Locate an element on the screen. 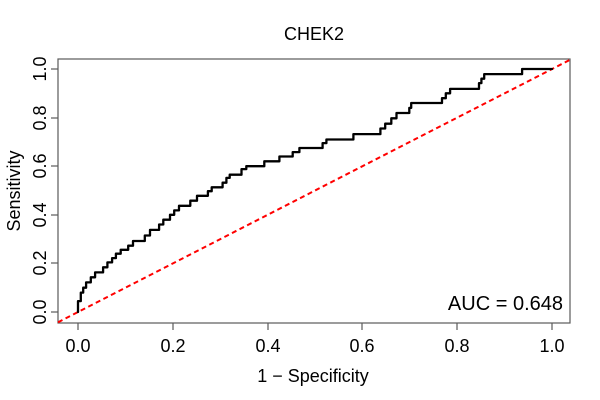 The image size is (600, 400). x-tick-label: 0.4 is located at coordinates (267, 346).